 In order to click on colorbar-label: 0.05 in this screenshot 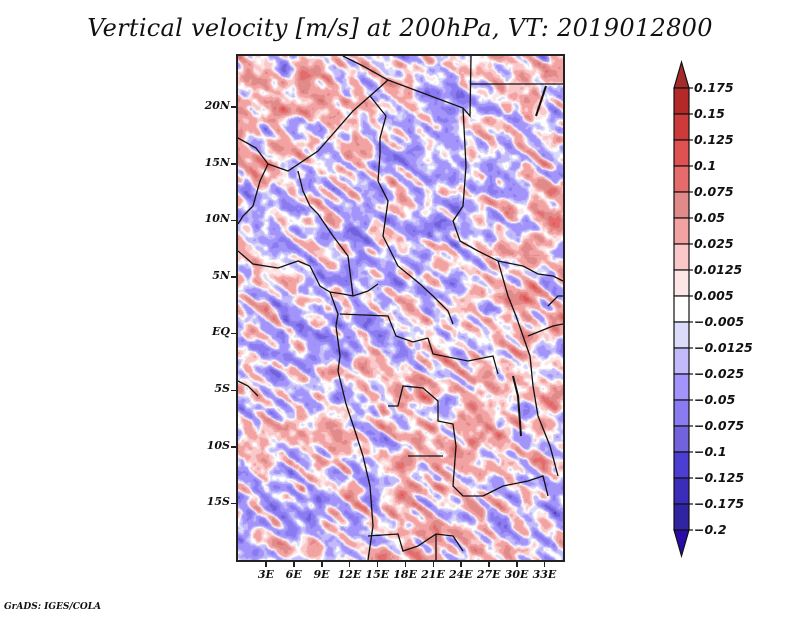, I will do `click(709, 217)`.